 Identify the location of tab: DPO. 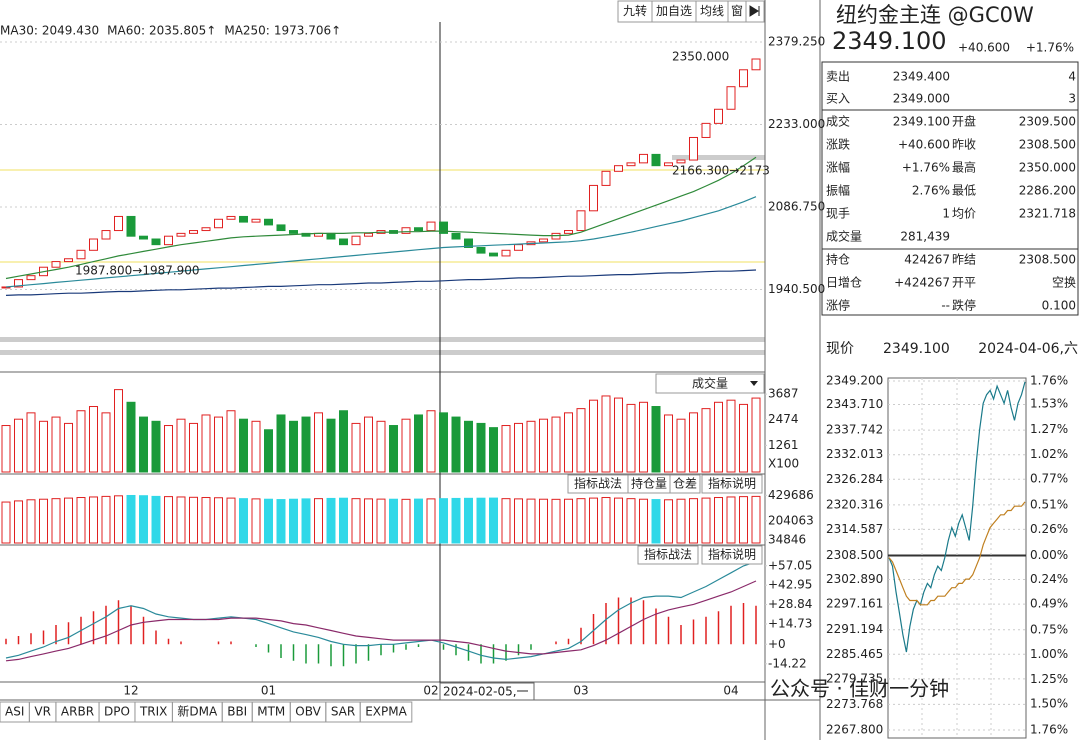
(117, 712).